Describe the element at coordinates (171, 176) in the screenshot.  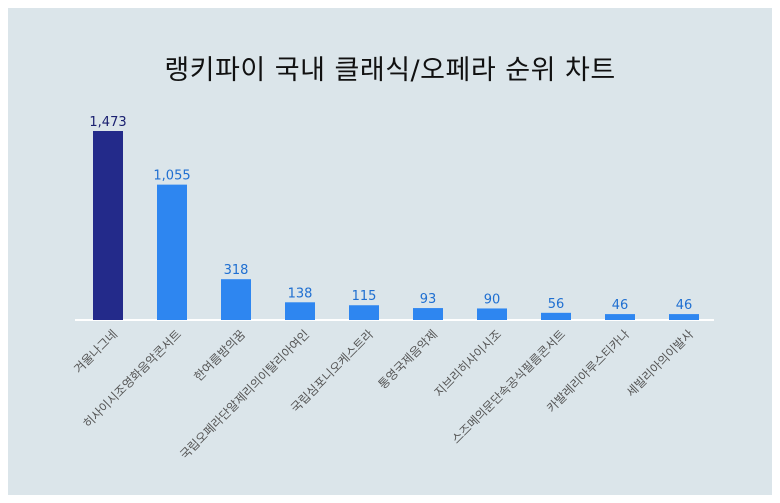
I see `data-label: 1,055` at that location.